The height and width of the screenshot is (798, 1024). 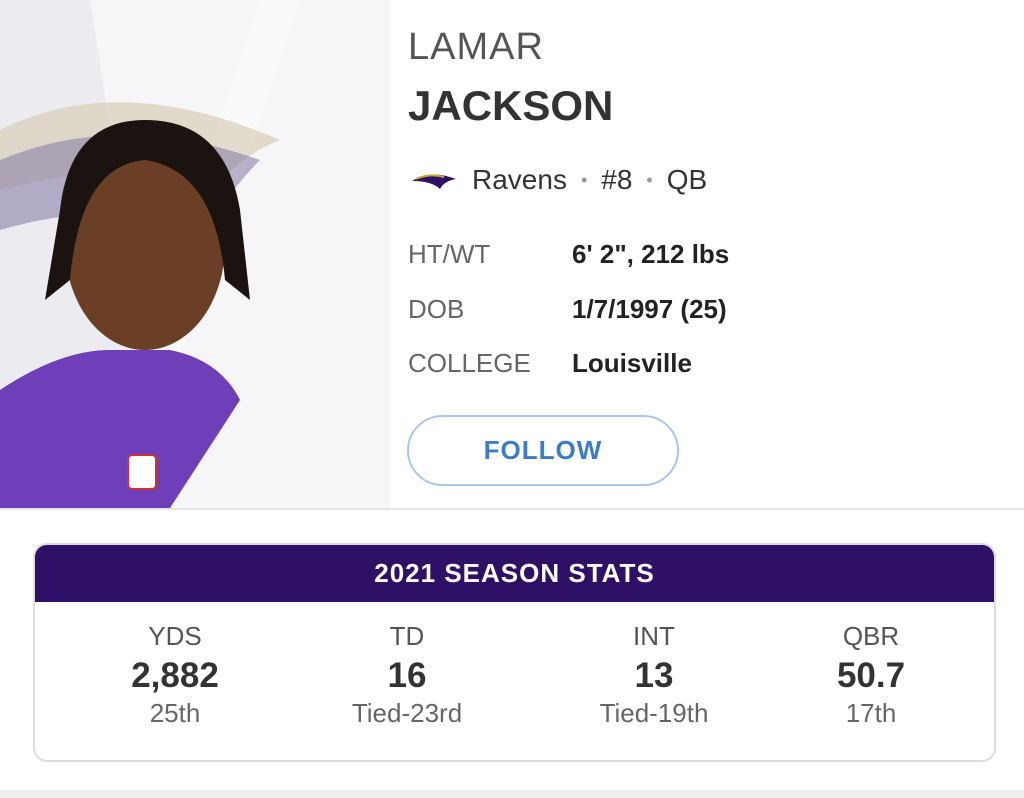 I want to click on stat-label: YDS, so click(x=175, y=636).